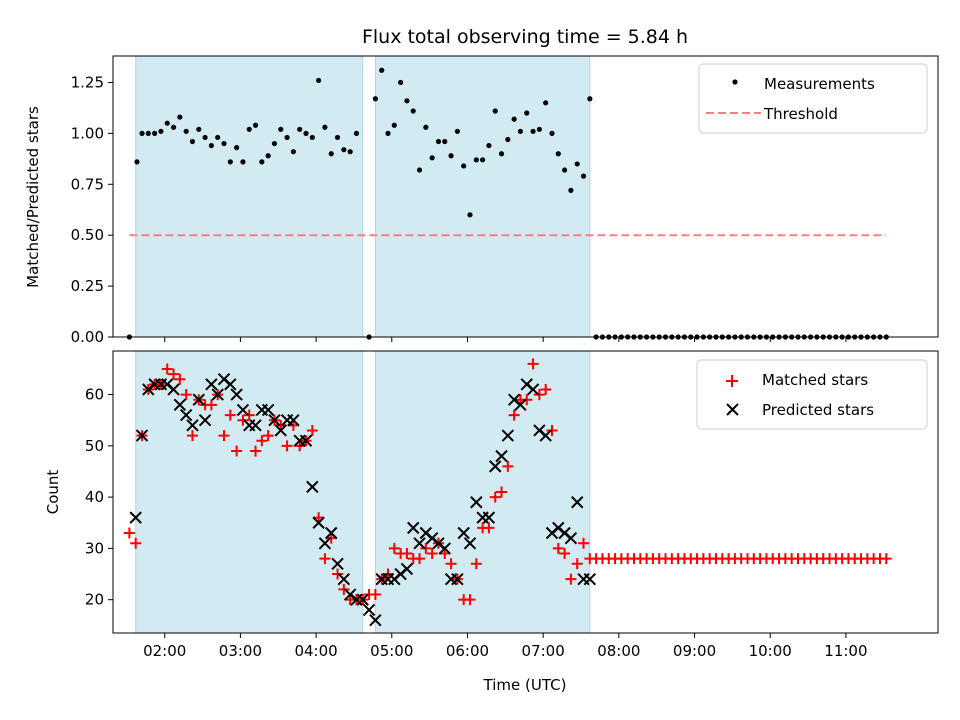 This screenshot has height=720, width=960. I want to click on legend-bottom-box, so click(812, 394).